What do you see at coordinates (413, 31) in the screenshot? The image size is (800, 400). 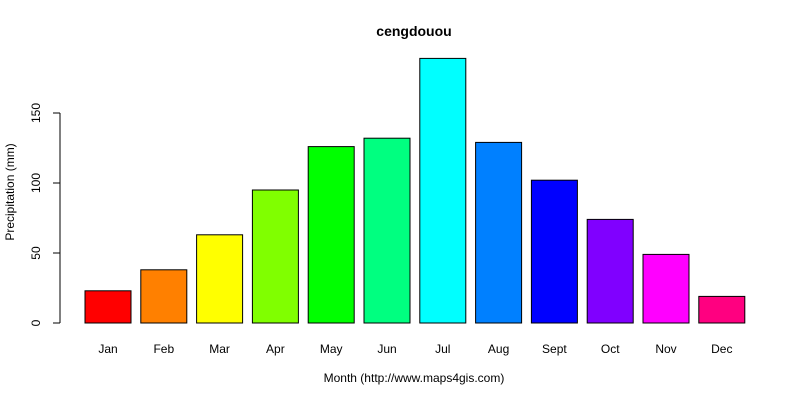 I see `chart-title: cengdouou` at bounding box center [413, 31].